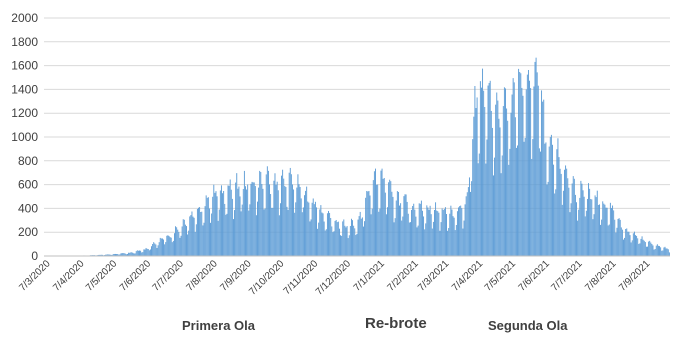  What do you see at coordinates (404, 276) in the screenshot?
I see `x-tick-label: 7/2/2021` at bounding box center [404, 276].